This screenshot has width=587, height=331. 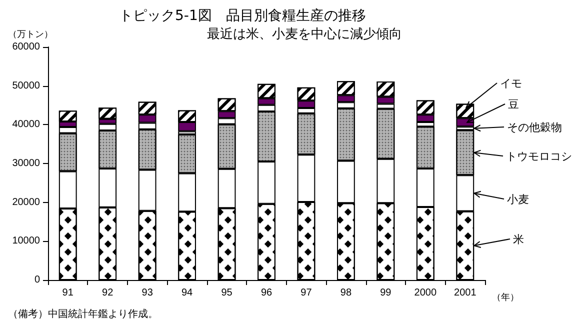 I want to click on x-tick-label: 94, so click(x=187, y=293).